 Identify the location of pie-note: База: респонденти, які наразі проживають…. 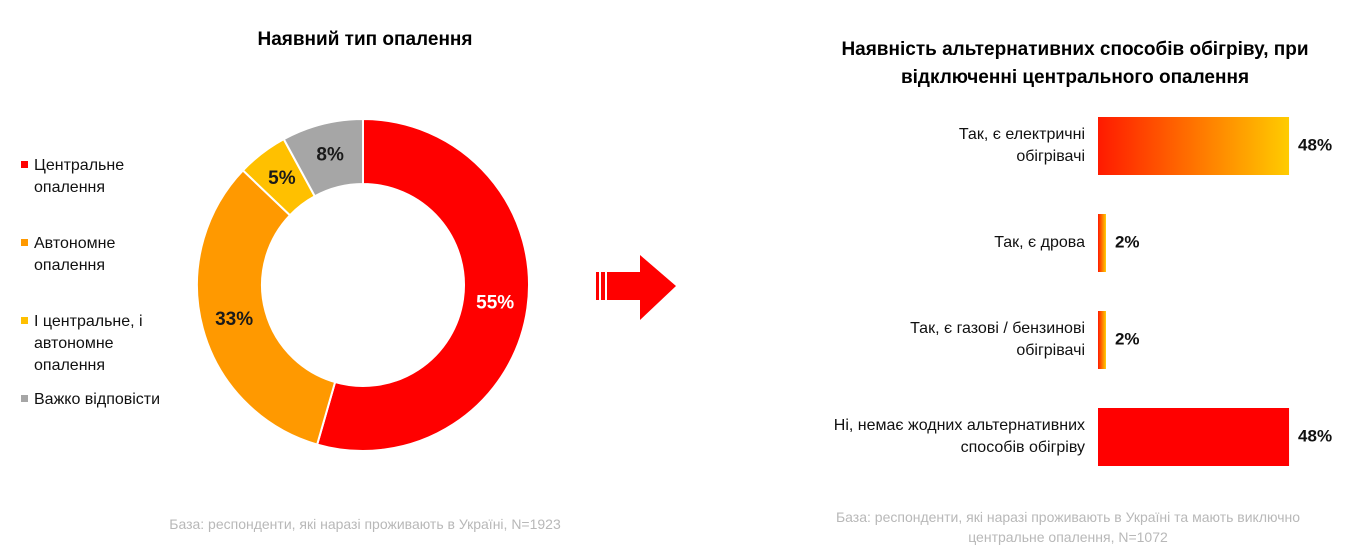
(365, 524).